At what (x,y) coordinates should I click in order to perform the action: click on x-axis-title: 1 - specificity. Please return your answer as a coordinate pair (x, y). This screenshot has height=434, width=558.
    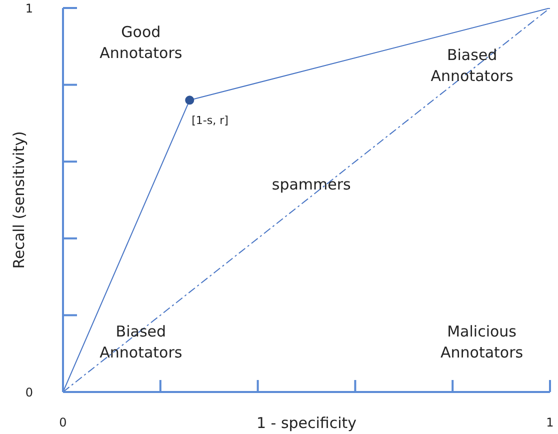
    Looking at the image, I should click on (306, 423).